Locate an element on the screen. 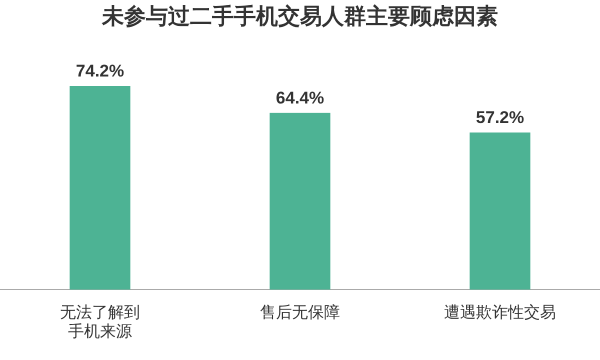 This screenshot has width=600, height=360. x-tick-label: 遭遇欺诈性交易 is located at coordinates (500, 312).